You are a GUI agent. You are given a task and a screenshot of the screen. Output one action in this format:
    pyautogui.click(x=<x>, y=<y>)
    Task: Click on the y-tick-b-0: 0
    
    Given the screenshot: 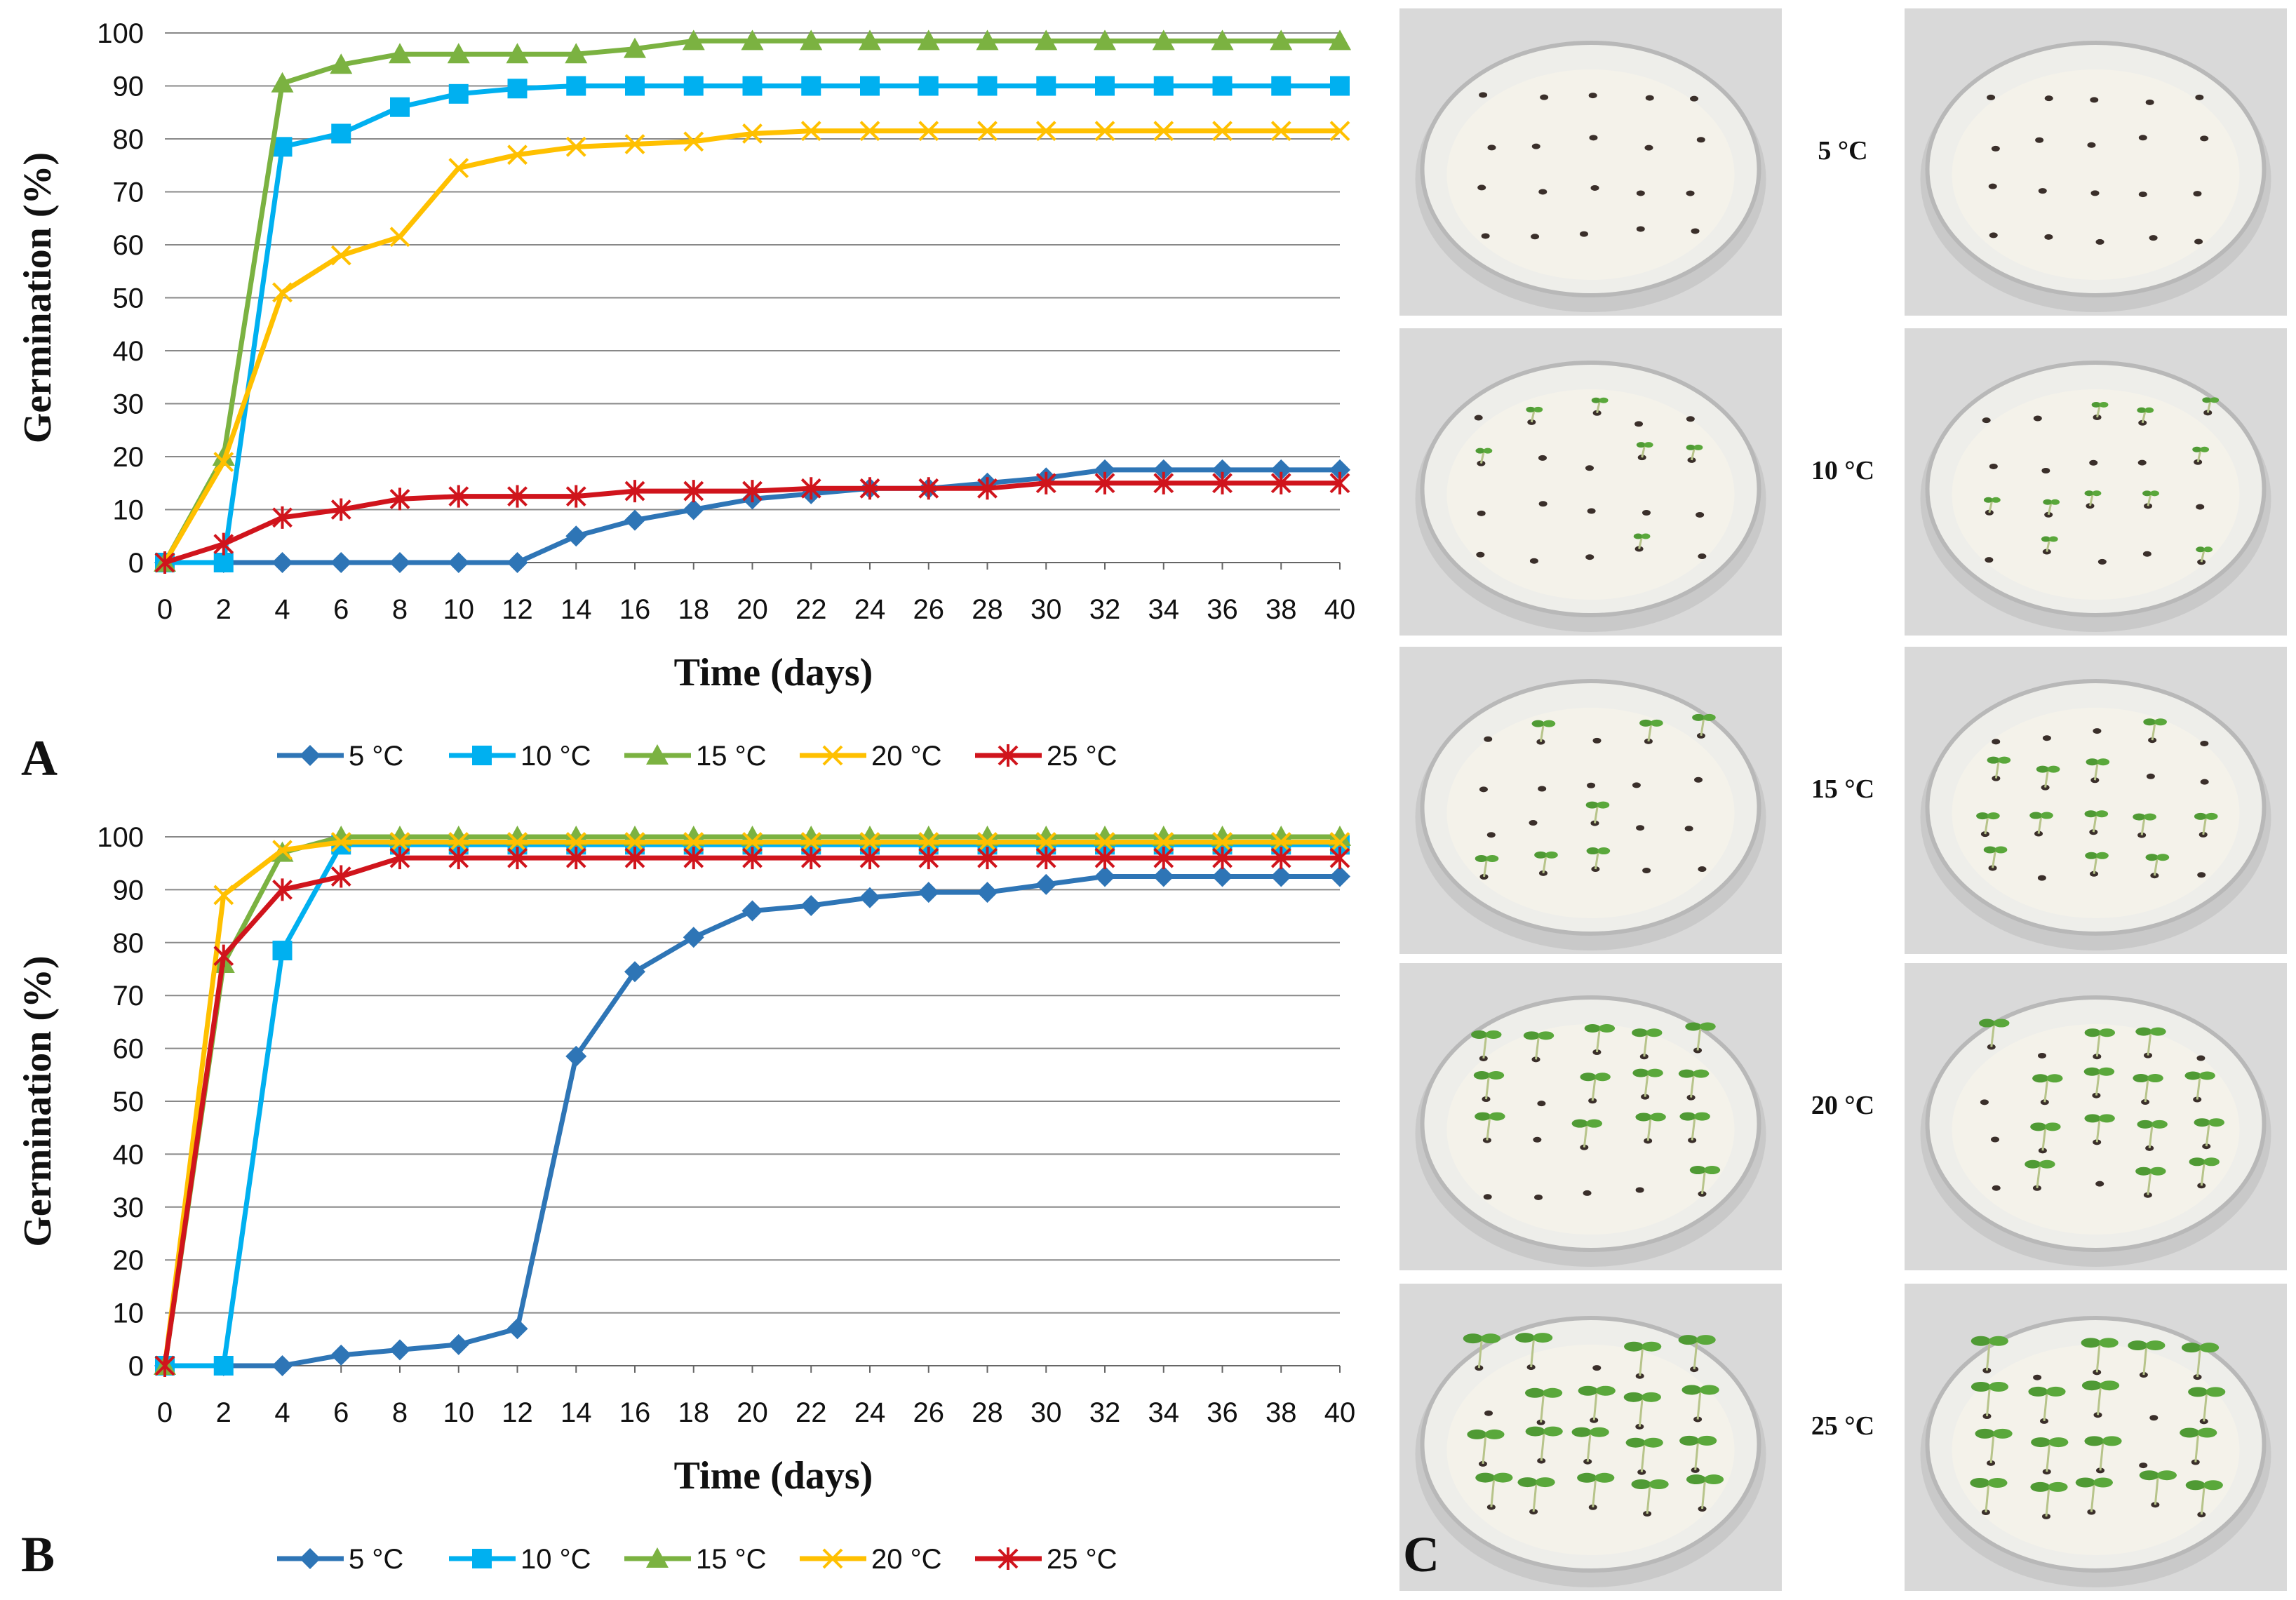 What is the action you would take?
    pyautogui.click(x=136, y=1366)
    